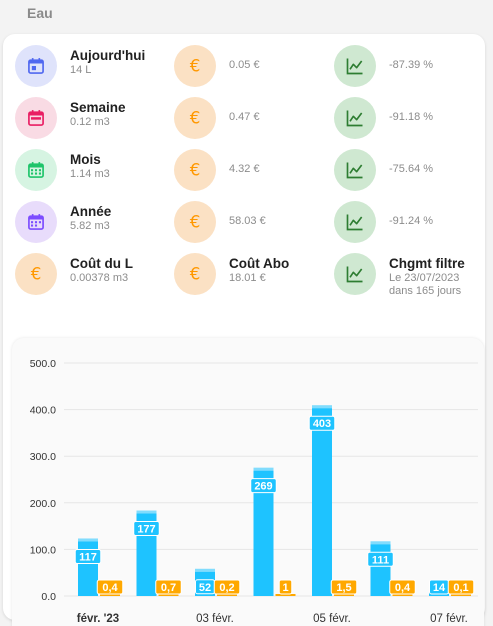 The image size is (493, 626). Describe the element at coordinates (439, 588) in the screenshot. I see `data-label: 14` at that location.